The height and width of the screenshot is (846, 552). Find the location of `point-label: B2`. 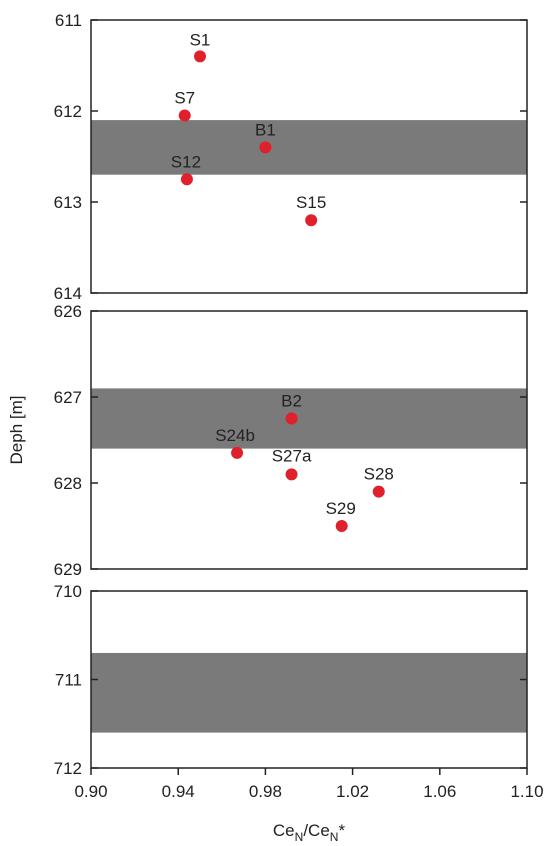

point-label: B2 is located at coordinates (291, 401).